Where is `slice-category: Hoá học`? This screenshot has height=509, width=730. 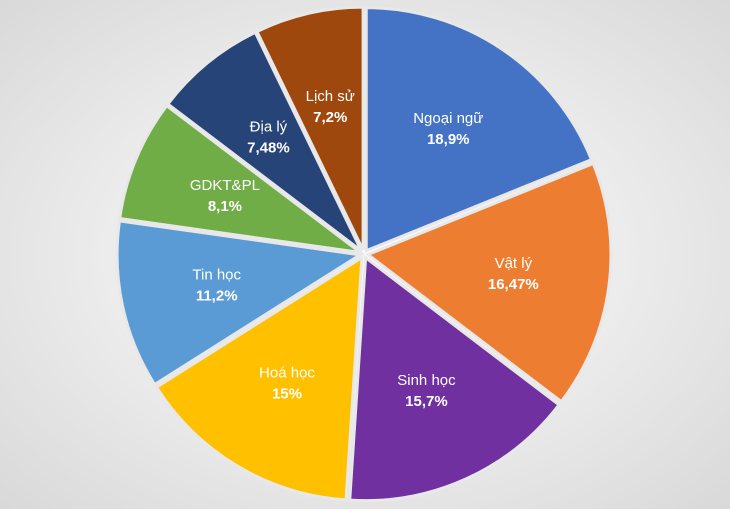
slice-category: Hoá học is located at coordinates (287, 372).